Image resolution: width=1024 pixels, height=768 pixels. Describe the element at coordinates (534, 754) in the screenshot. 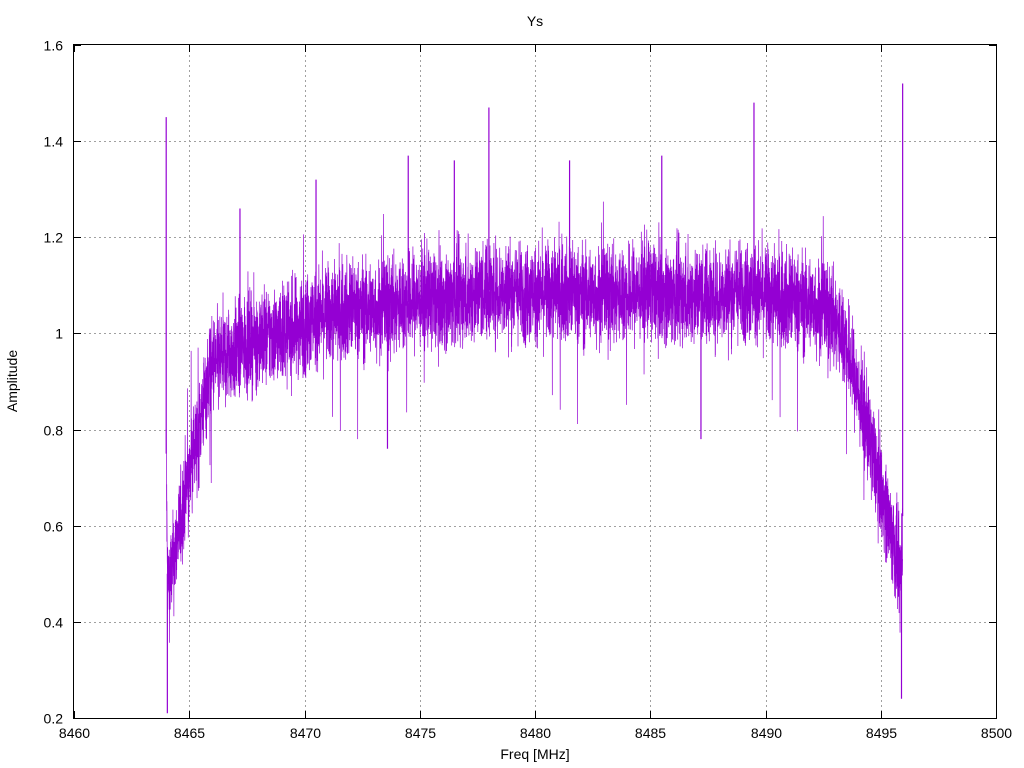

I see `x-axis-title: Freq [MHz]` at that location.